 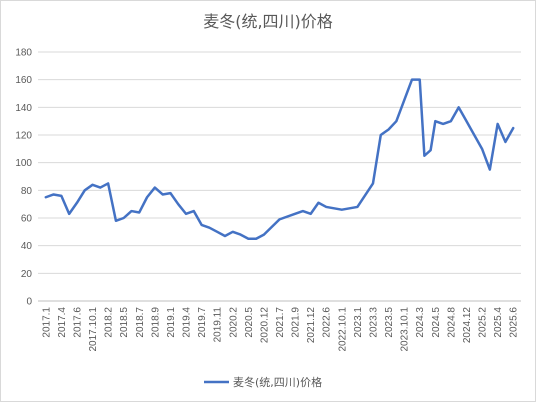 What do you see at coordinates (483, 322) in the screenshot?
I see `x-tick-label: 2025.2` at bounding box center [483, 322].